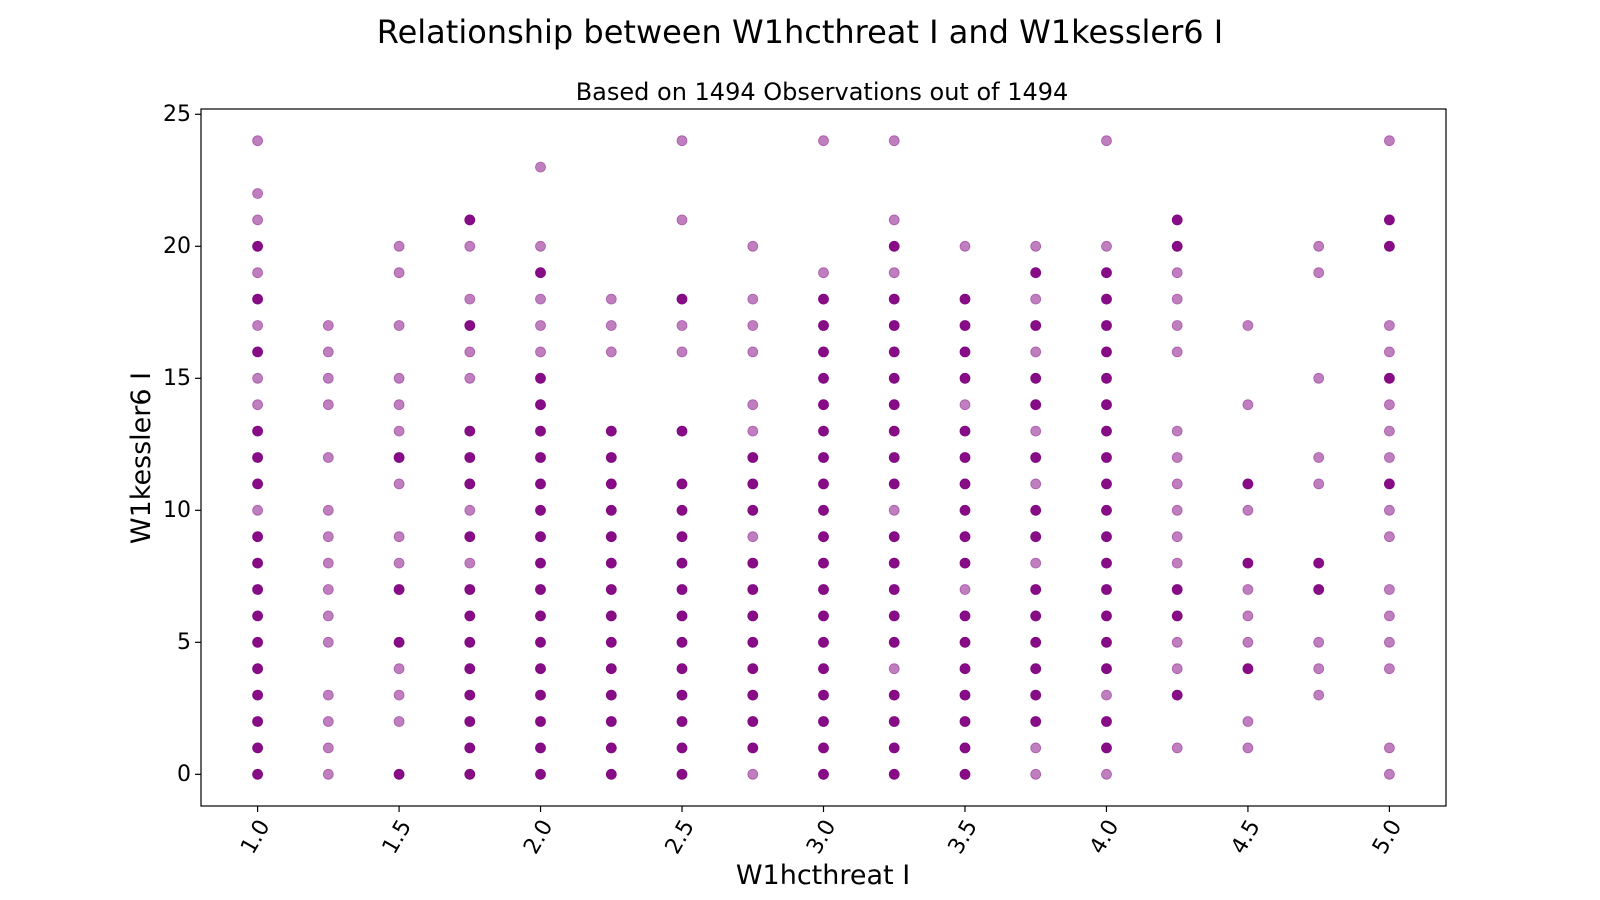  I want to click on x-tick-label: 2.5, so click(680, 837).